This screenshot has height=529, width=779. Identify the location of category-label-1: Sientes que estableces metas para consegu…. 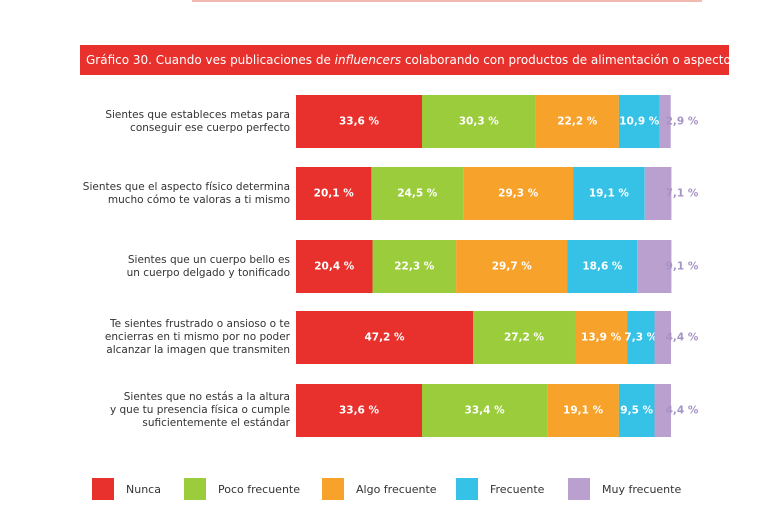
(185, 122).